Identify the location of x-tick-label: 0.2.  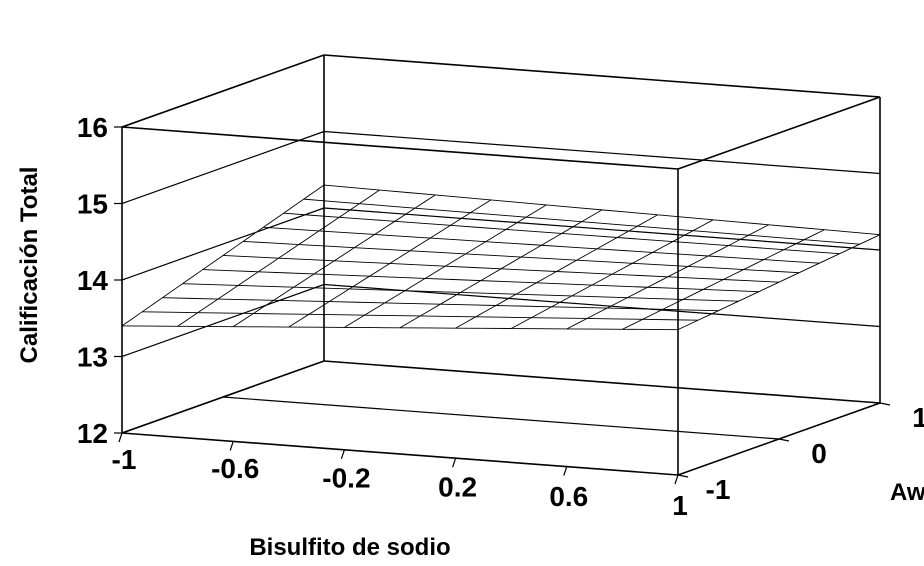
(457, 487).